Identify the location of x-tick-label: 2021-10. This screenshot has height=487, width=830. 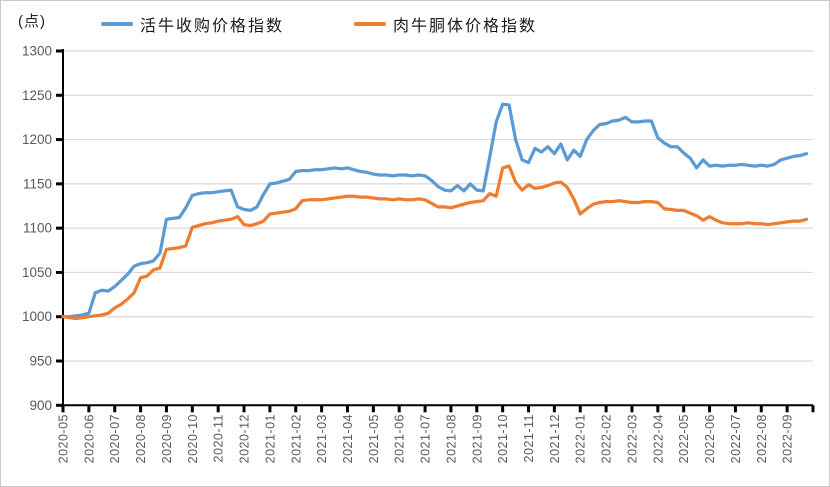
(503, 438).